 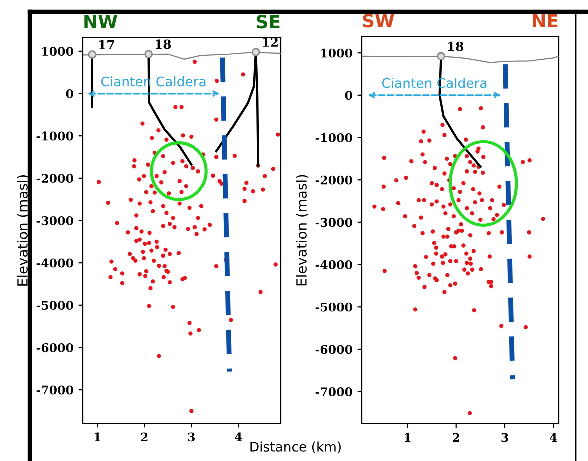 I want to click on text: NW, so click(x=101, y=21).